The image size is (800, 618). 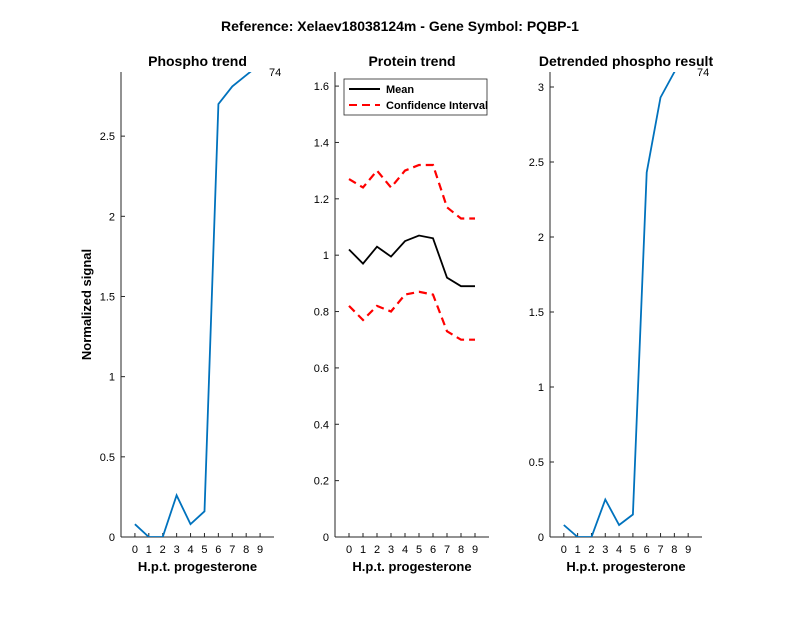 I want to click on legend-entry-label: Confidence Interval, so click(x=437, y=106).